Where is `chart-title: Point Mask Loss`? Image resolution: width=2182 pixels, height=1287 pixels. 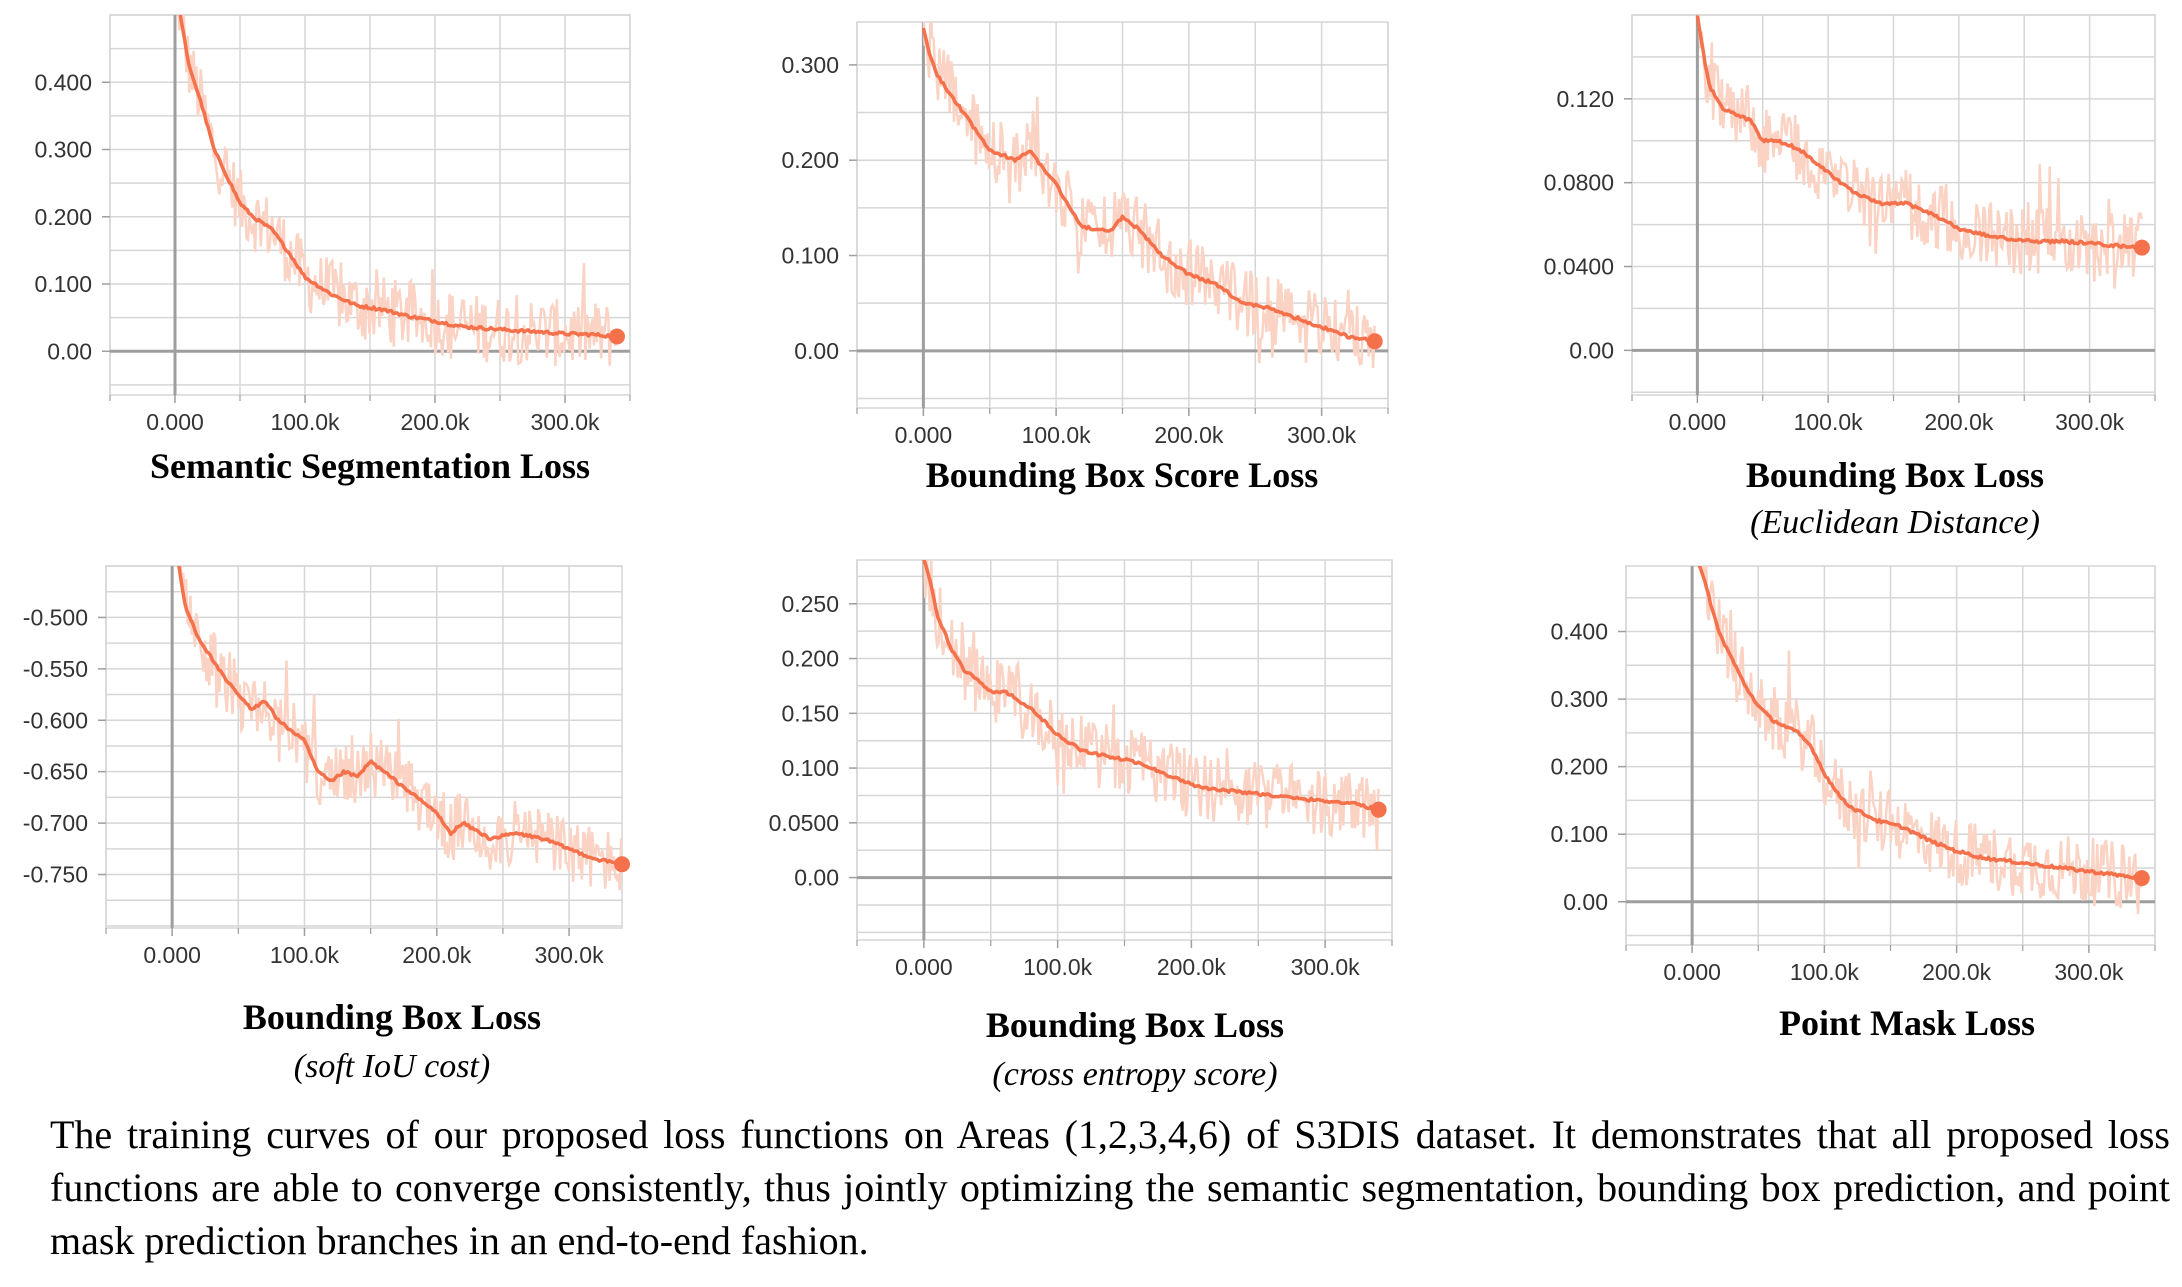 chart-title: Point Mask Loss is located at coordinates (1907, 1023).